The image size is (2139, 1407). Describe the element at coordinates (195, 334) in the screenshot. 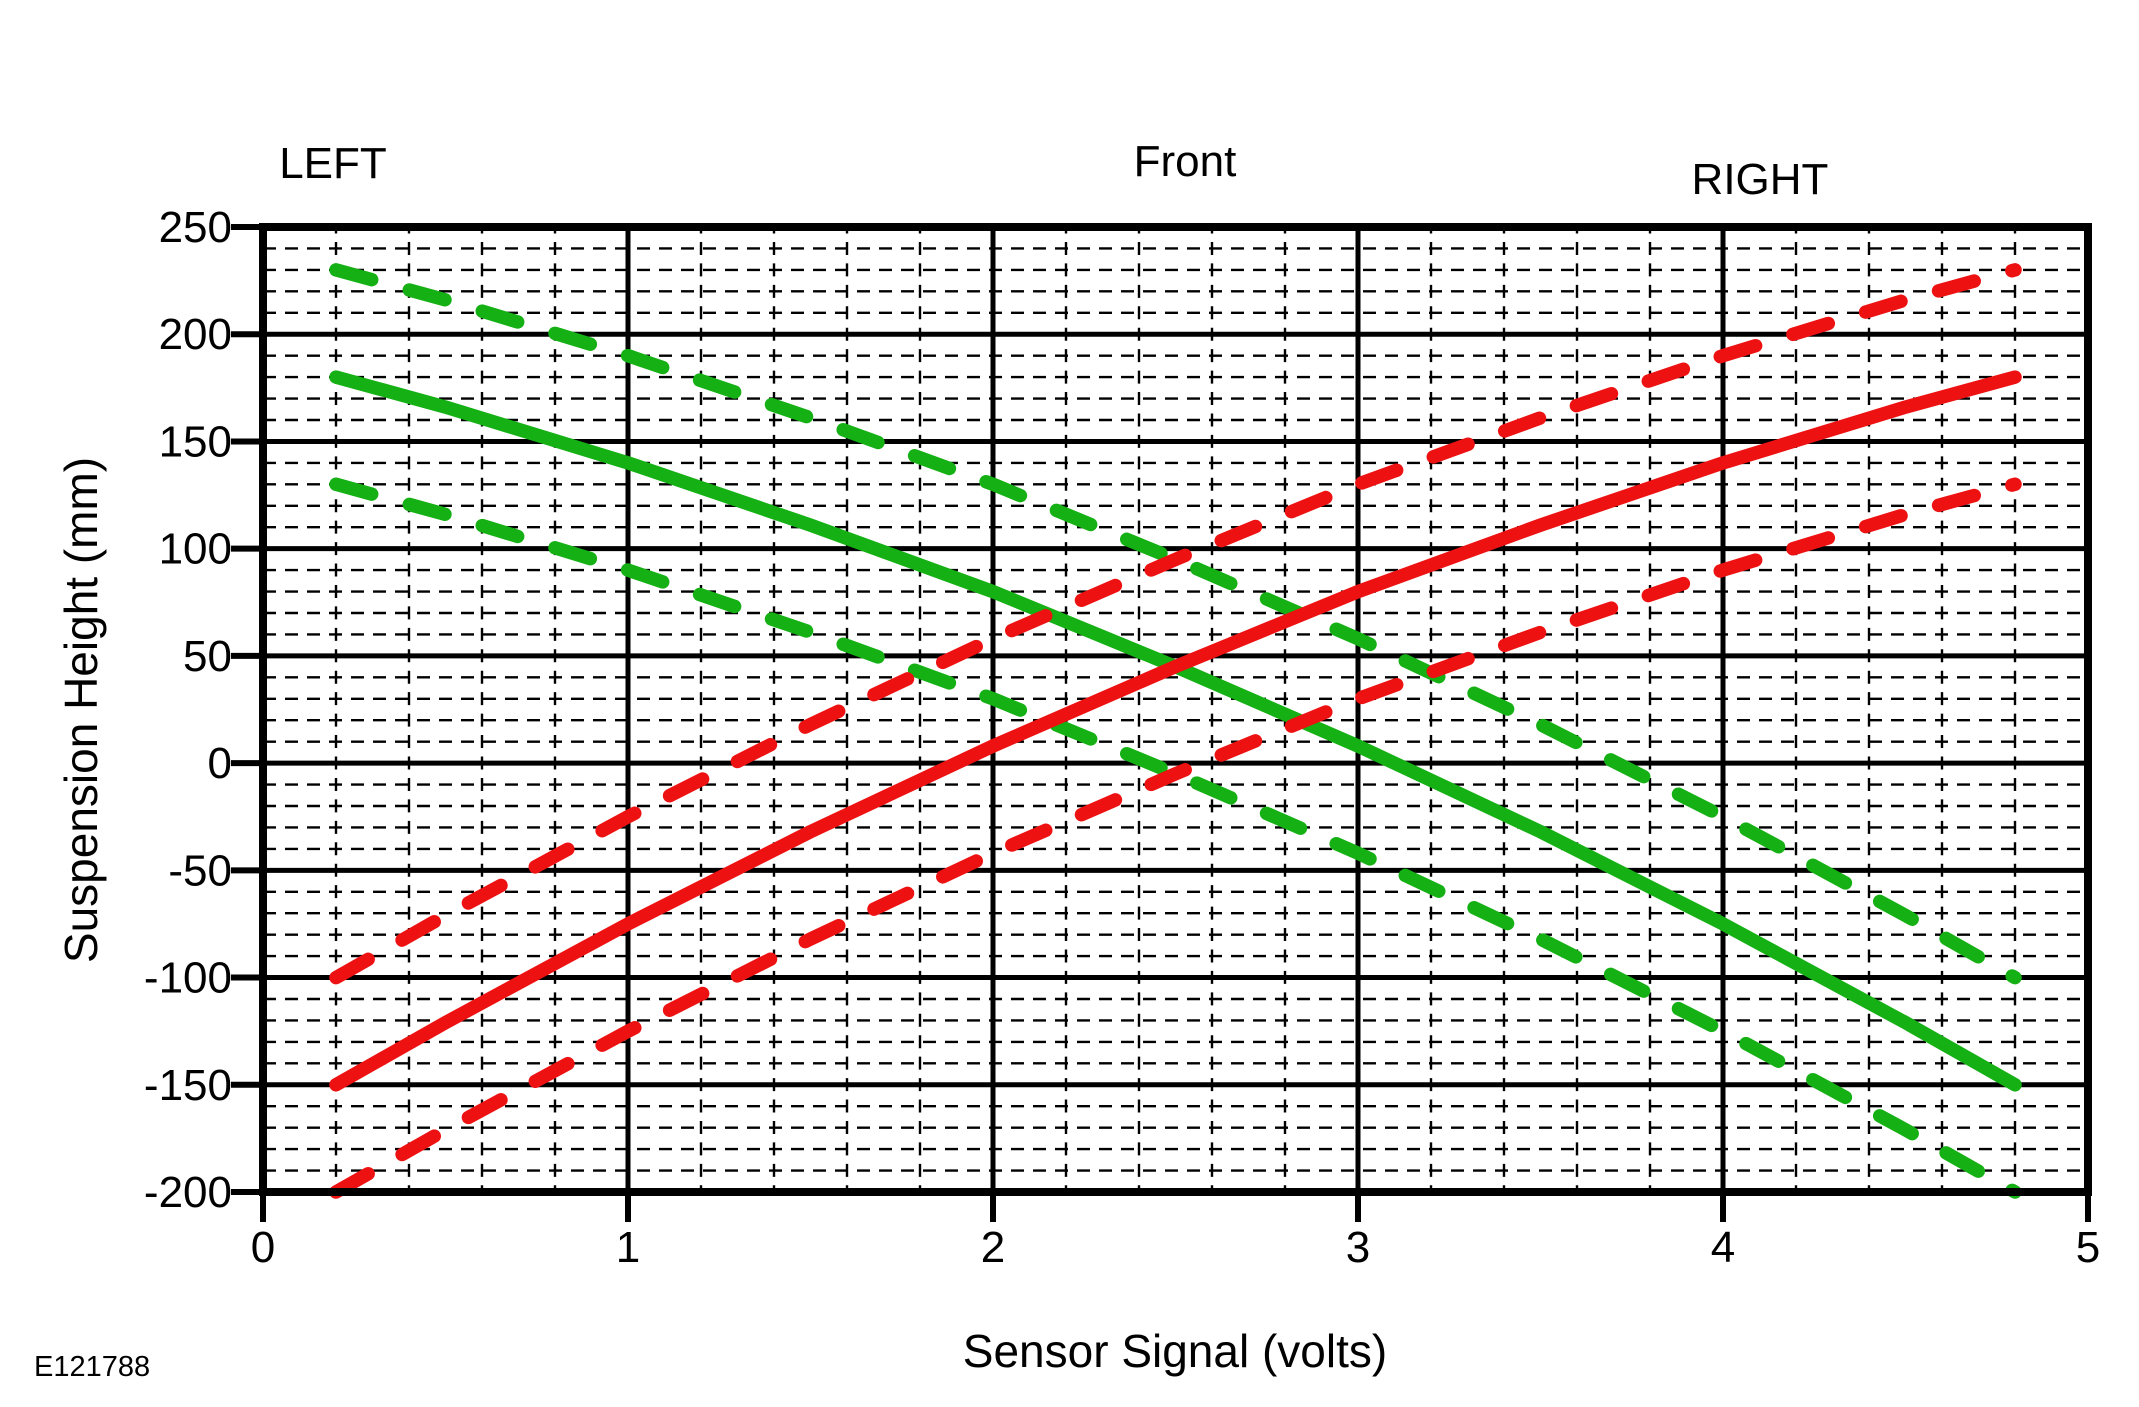

I see `y-tick-label: 200` at that location.